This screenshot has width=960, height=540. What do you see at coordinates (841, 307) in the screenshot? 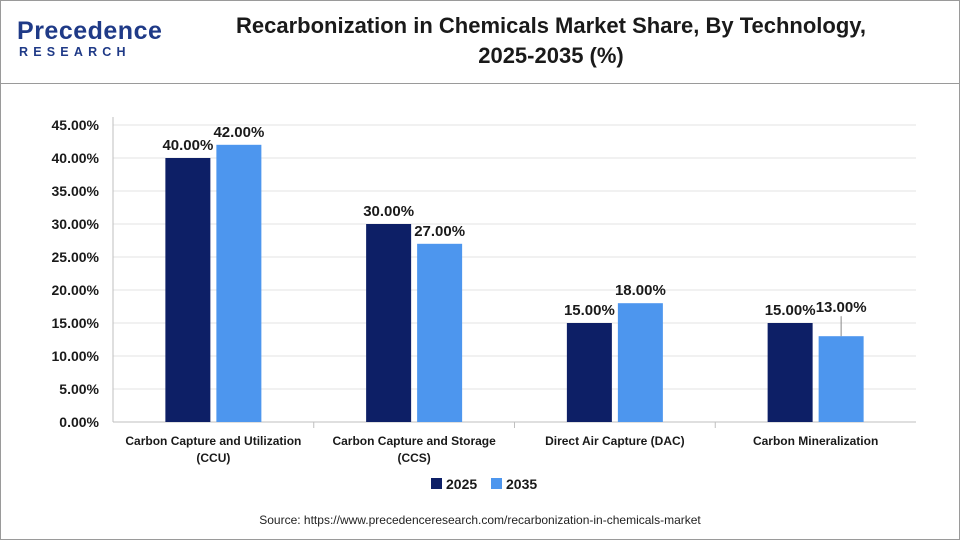
I see `data-label: 13.00%` at bounding box center [841, 307].